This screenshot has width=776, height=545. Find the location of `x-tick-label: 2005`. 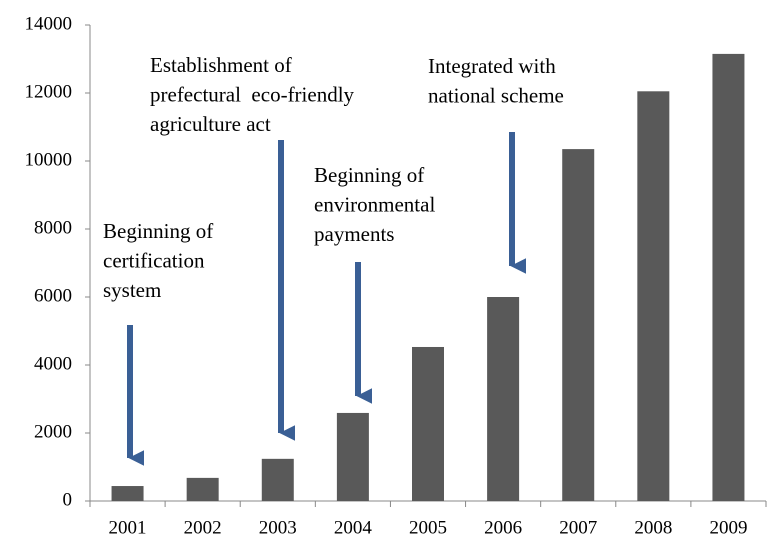

x-tick-label: 2005 is located at coordinates (428, 527).